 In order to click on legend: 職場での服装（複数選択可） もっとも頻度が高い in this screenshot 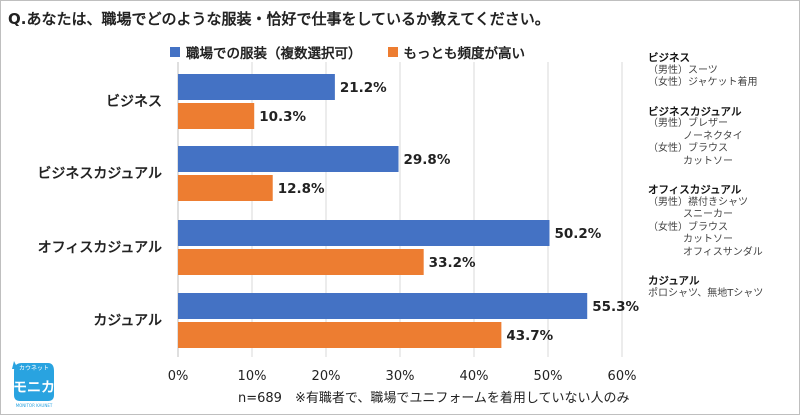, I will do `click(347, 52)`.